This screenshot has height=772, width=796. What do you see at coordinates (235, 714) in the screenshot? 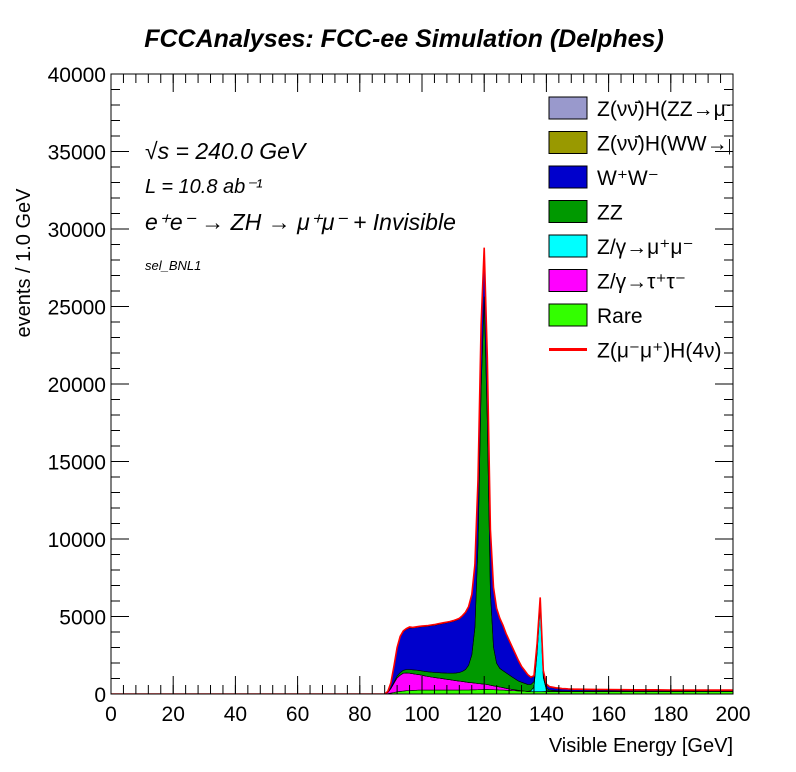
I see `x-tick-label: 40` at bounding box center [235, 714].